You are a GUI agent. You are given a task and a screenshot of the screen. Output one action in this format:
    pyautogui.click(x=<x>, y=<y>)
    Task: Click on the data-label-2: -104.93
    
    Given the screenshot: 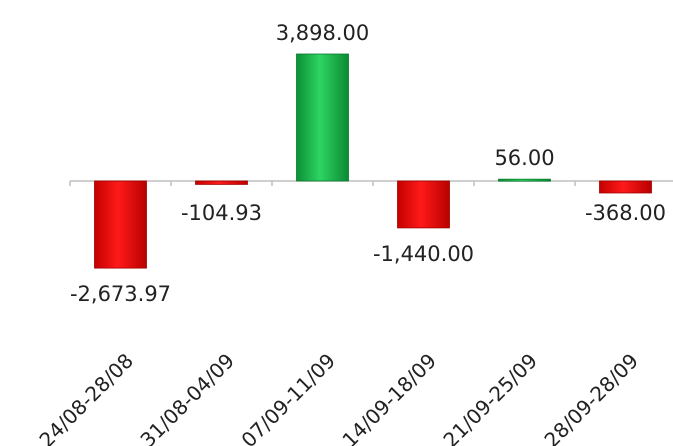 What is the action you would take?
    pyautogui.click(x=221, y=213)
    